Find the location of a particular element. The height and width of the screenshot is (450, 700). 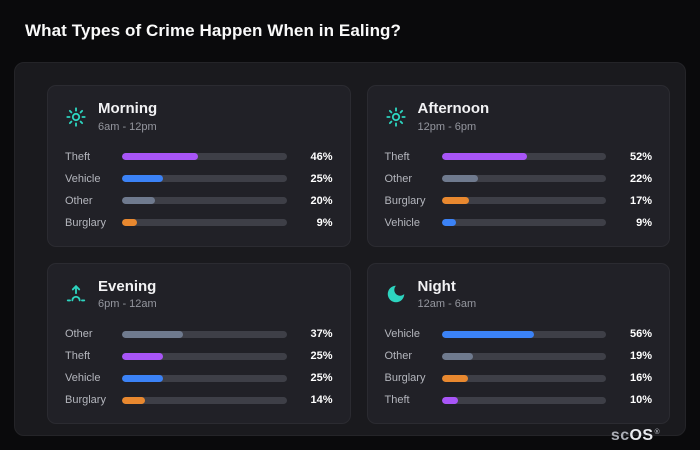

panel-night-titles: Night 12am - 6am is located at coordinates (447, 293).